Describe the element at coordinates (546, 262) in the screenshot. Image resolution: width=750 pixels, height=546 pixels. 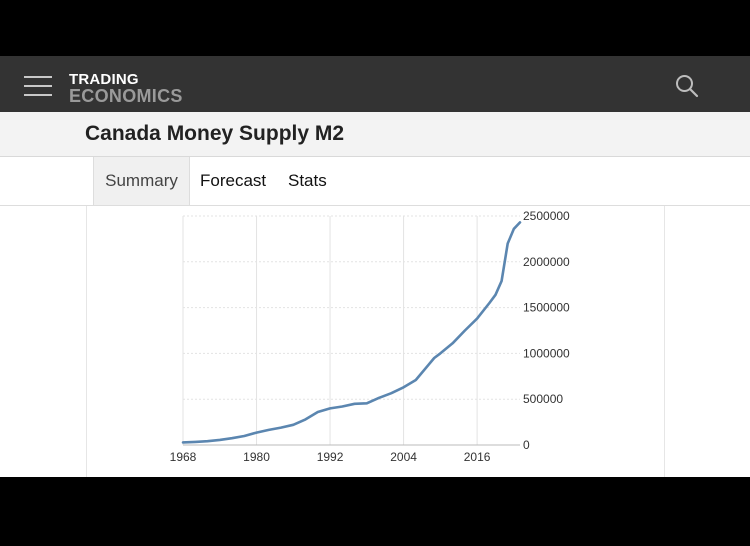
I see `y-tick-label: 2000000` at that location.